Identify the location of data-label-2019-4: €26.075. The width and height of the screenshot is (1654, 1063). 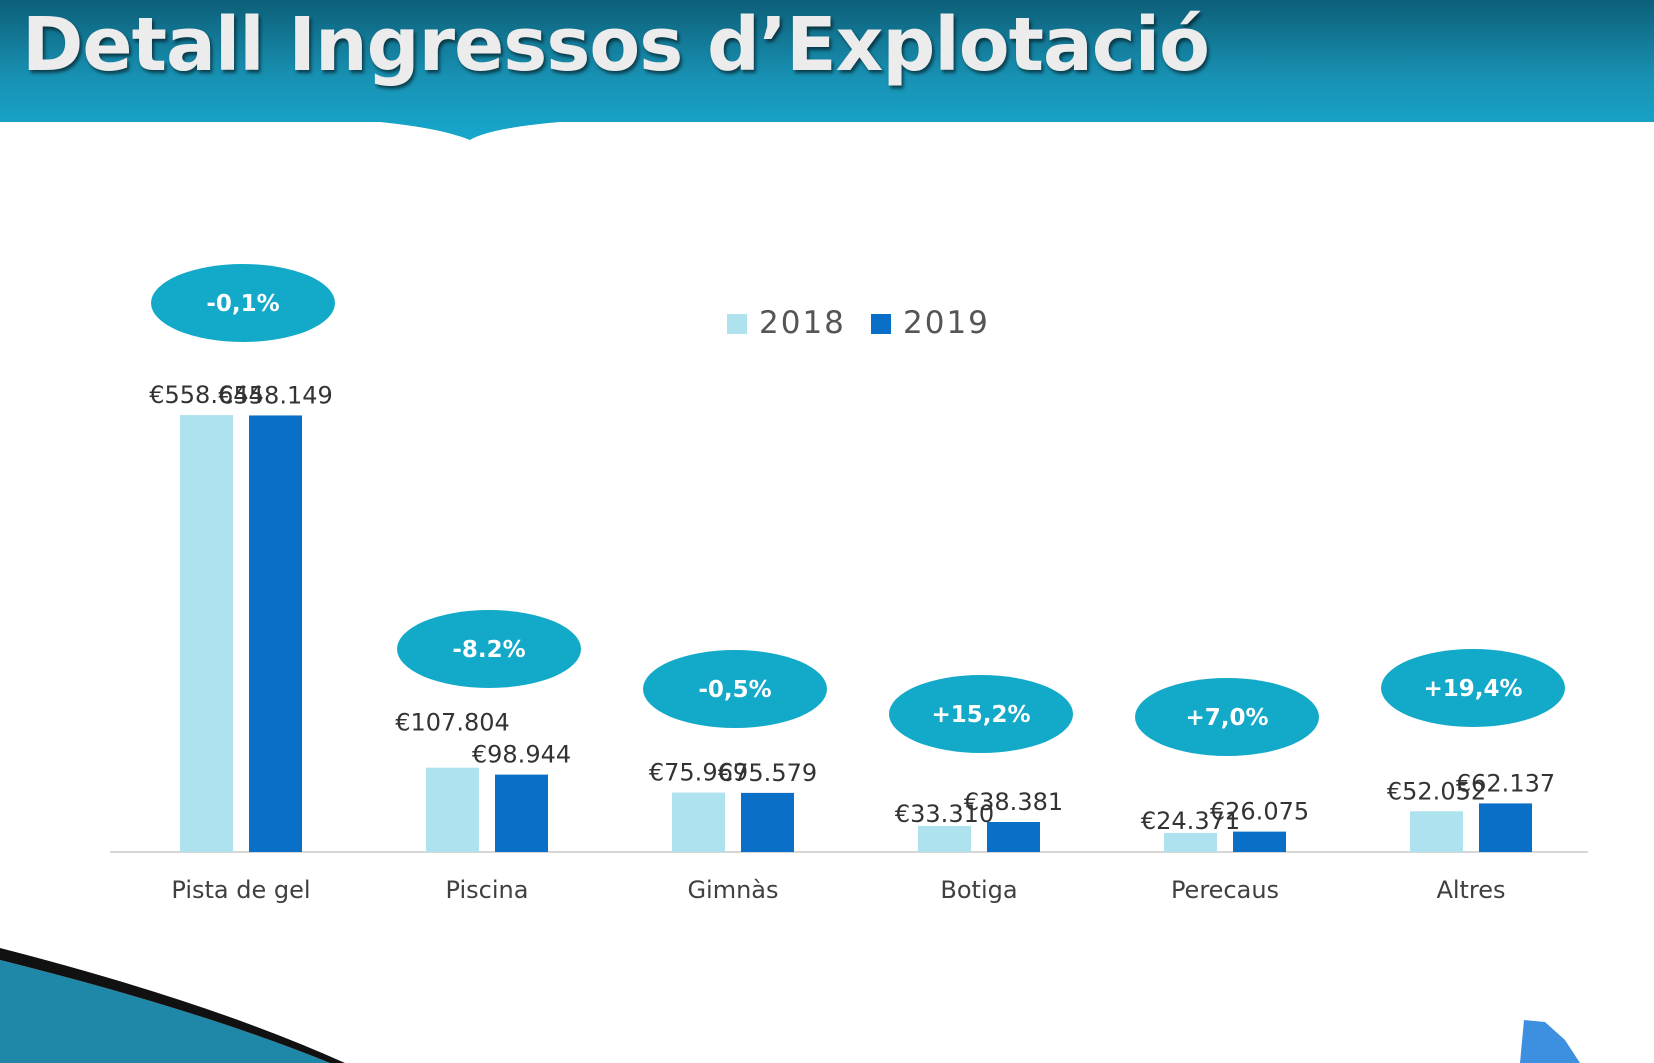
(1259, 812).